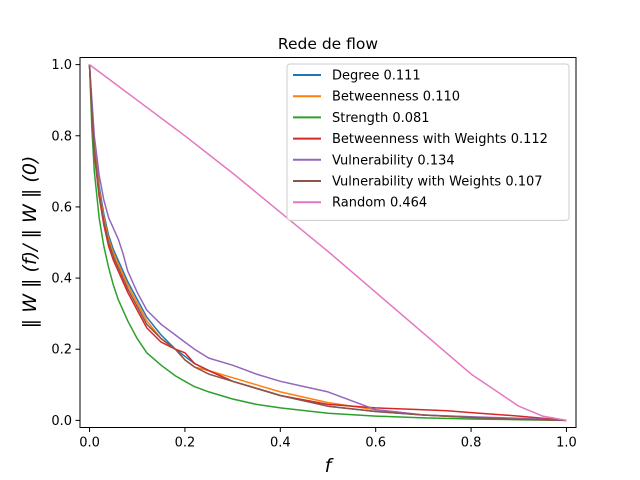 This screenshot has width=640, height=480. I want to click on y-tick-label: 0.8, so click(61, 136).